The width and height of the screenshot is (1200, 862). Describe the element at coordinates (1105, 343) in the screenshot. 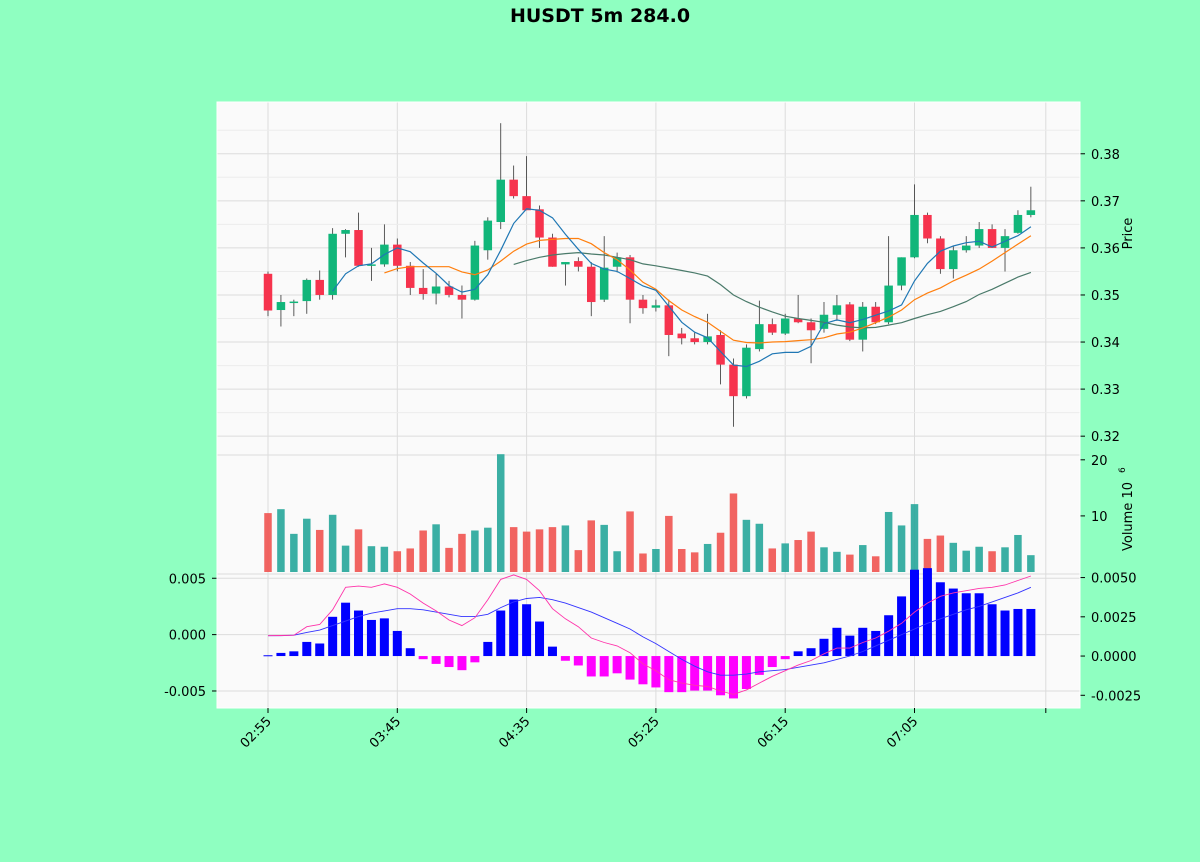

I see `price-tick-label: 0.34` at that location.